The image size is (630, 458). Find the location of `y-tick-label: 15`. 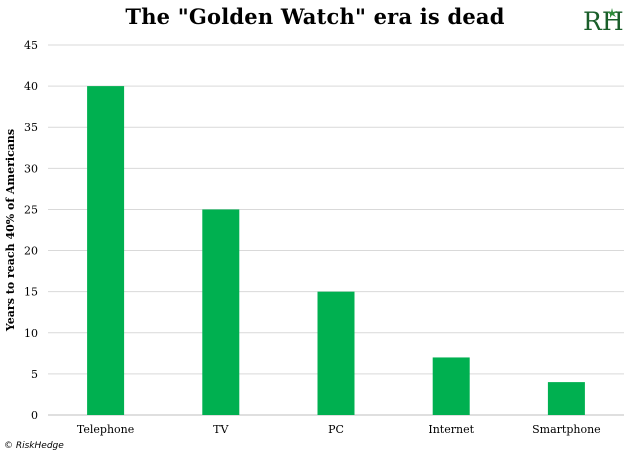

y-tick-label: 15 is located at coordinates (31, 292).